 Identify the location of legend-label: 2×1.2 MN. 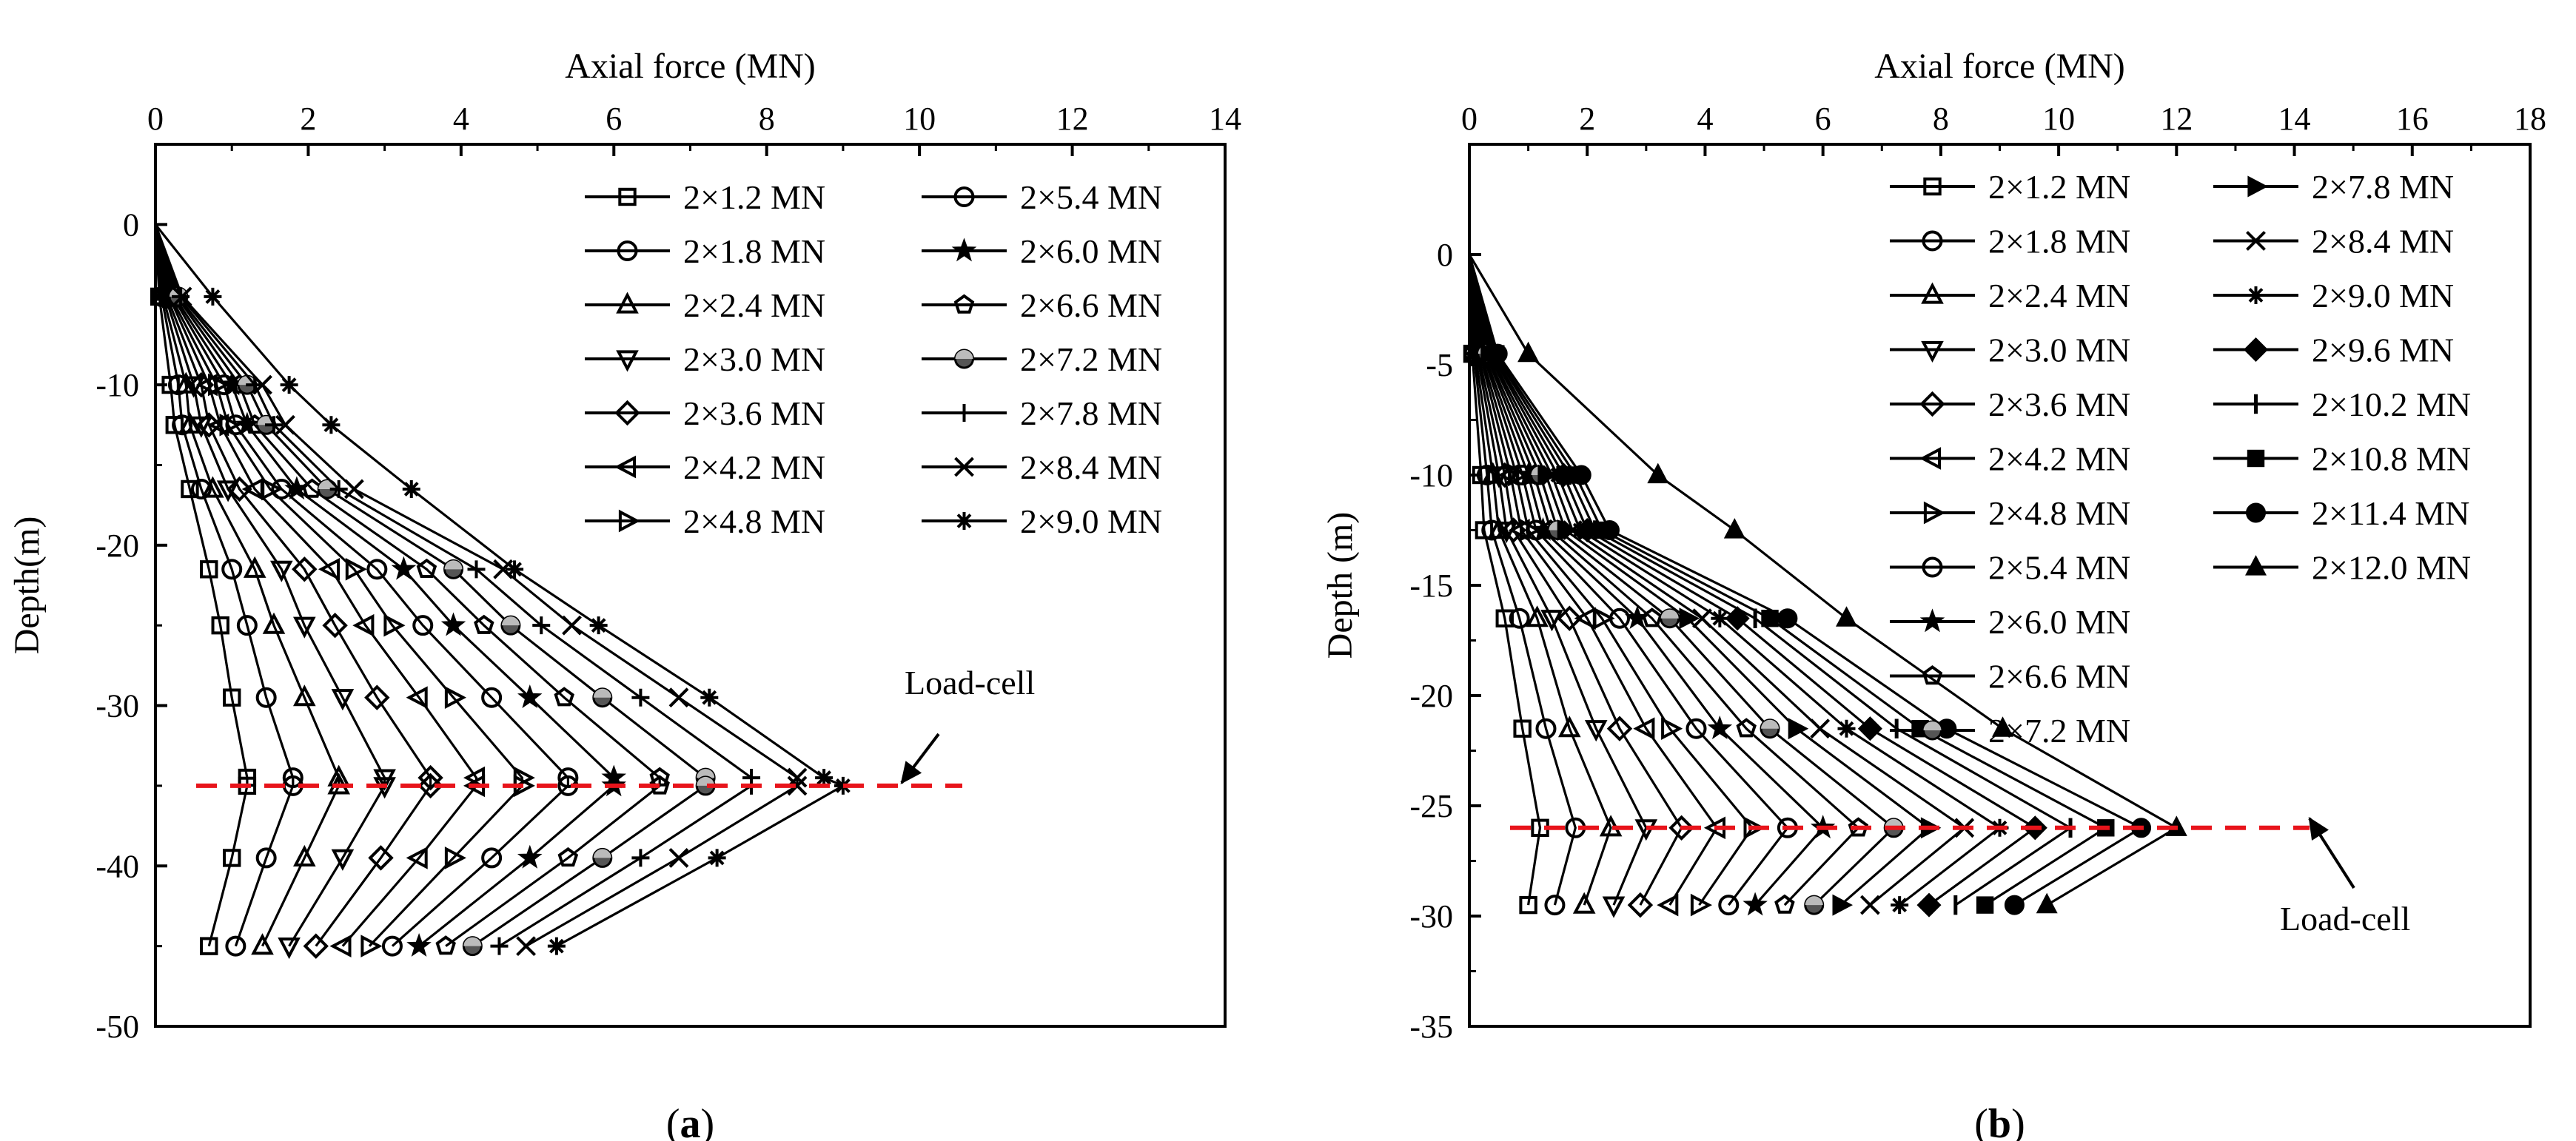
(2059, 187).